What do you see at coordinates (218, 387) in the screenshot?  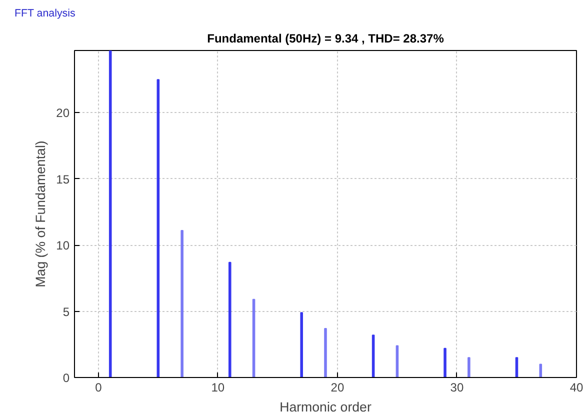 I see `x-tick-label: 10` at bounding box center [218, 387].